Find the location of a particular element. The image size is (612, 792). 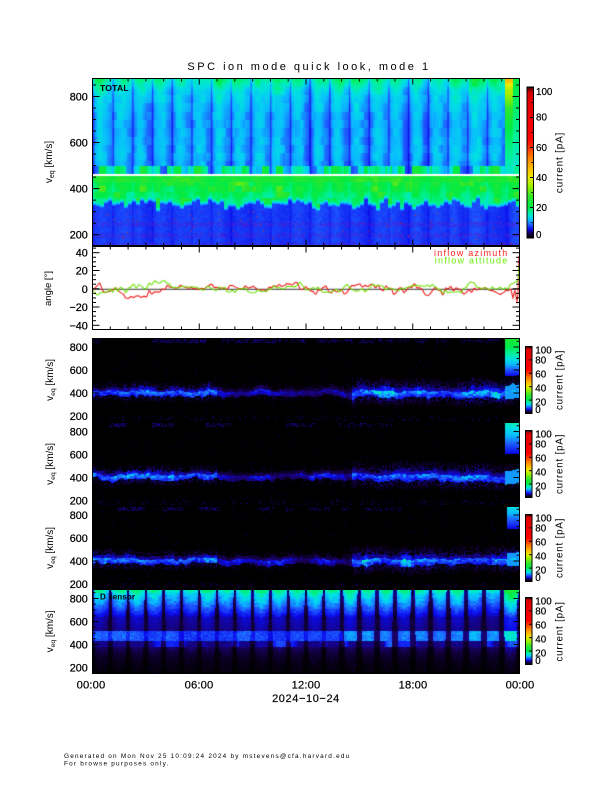

svg-text: angle [°] is located at coordinates (48, 288).